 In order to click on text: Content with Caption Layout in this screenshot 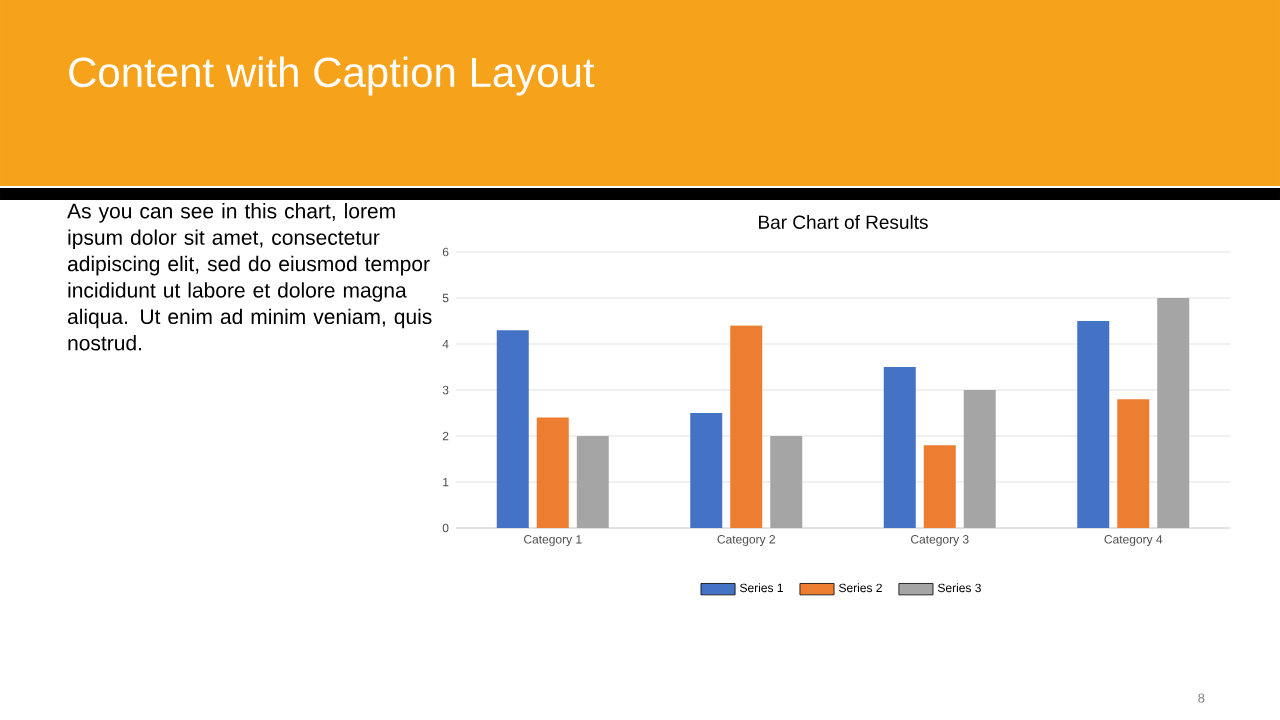, I will do `click(332, 76)`.